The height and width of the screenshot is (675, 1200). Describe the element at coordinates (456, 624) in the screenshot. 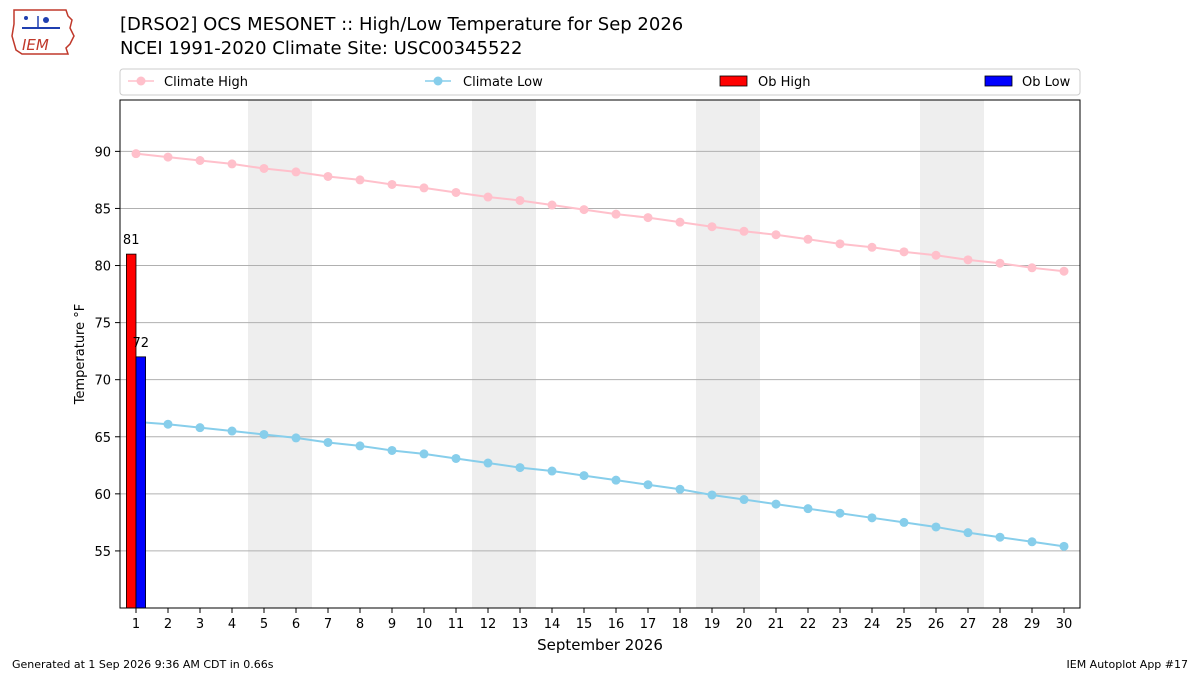

I see `x-tick-label: 11` at that location.